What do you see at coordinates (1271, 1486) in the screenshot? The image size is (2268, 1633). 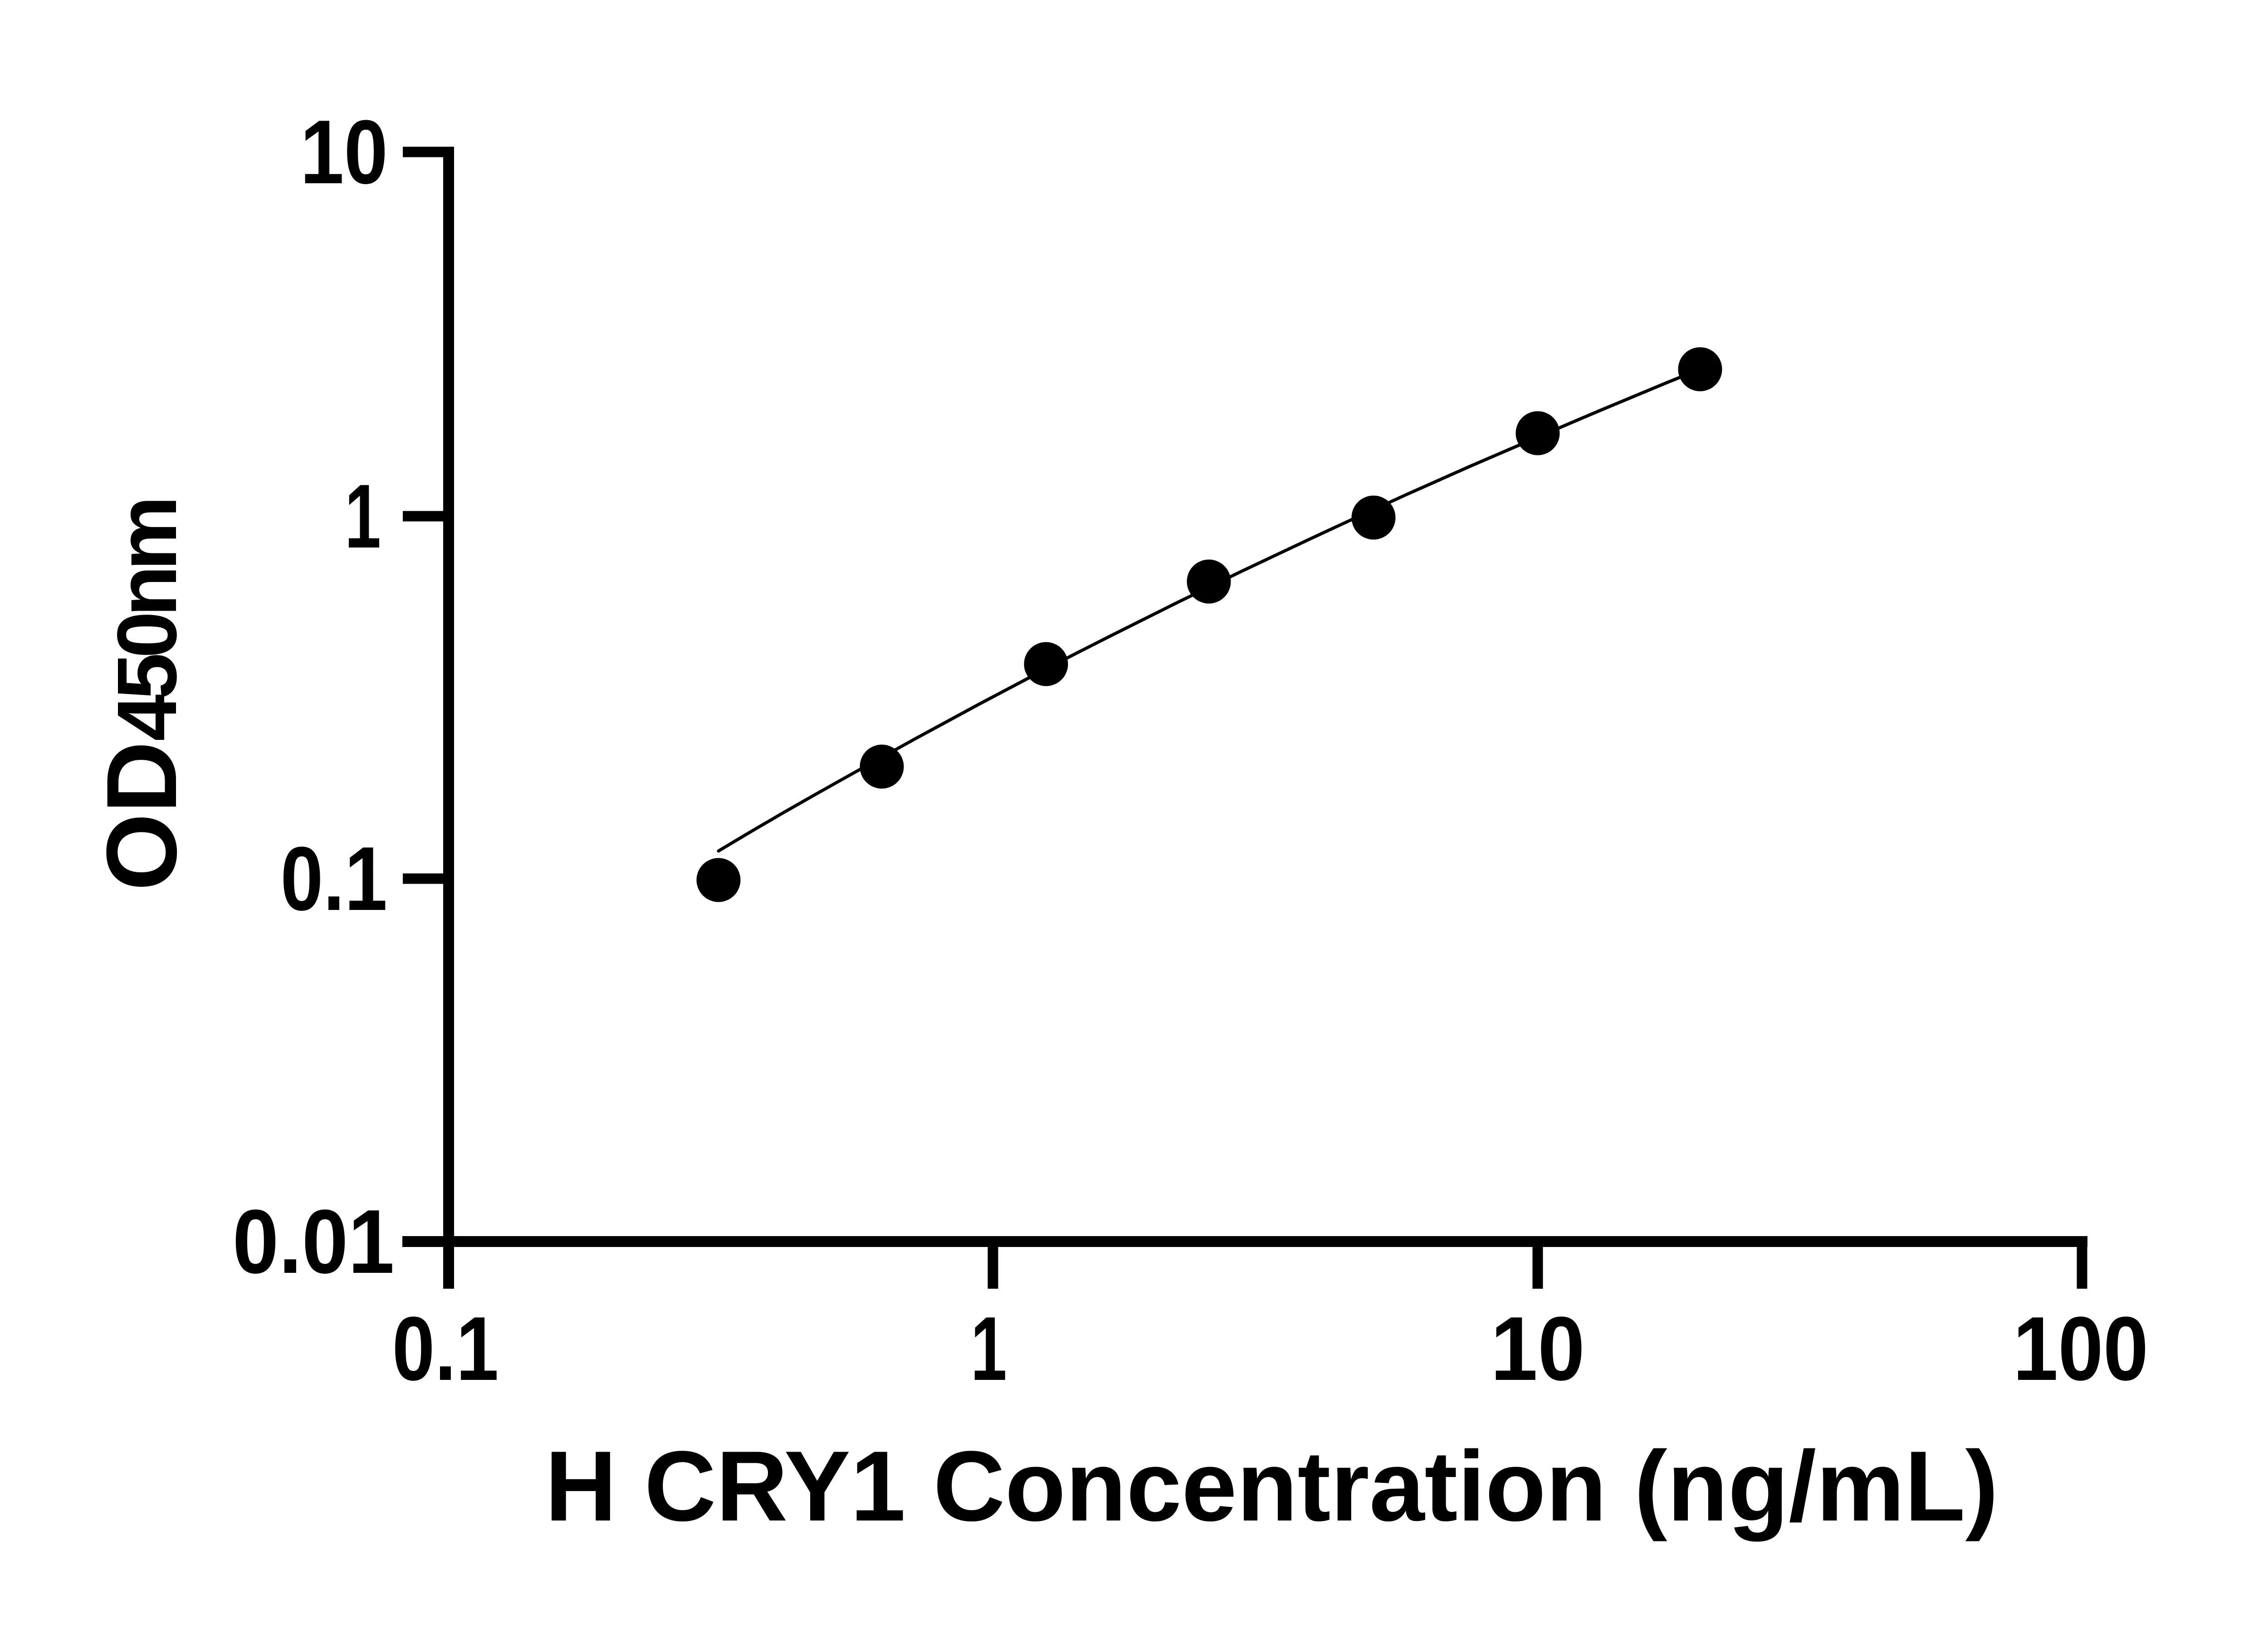 I see `svg-text: H CRY1 Concentration (ng/mL)` at bounding box center [1271, 1486].